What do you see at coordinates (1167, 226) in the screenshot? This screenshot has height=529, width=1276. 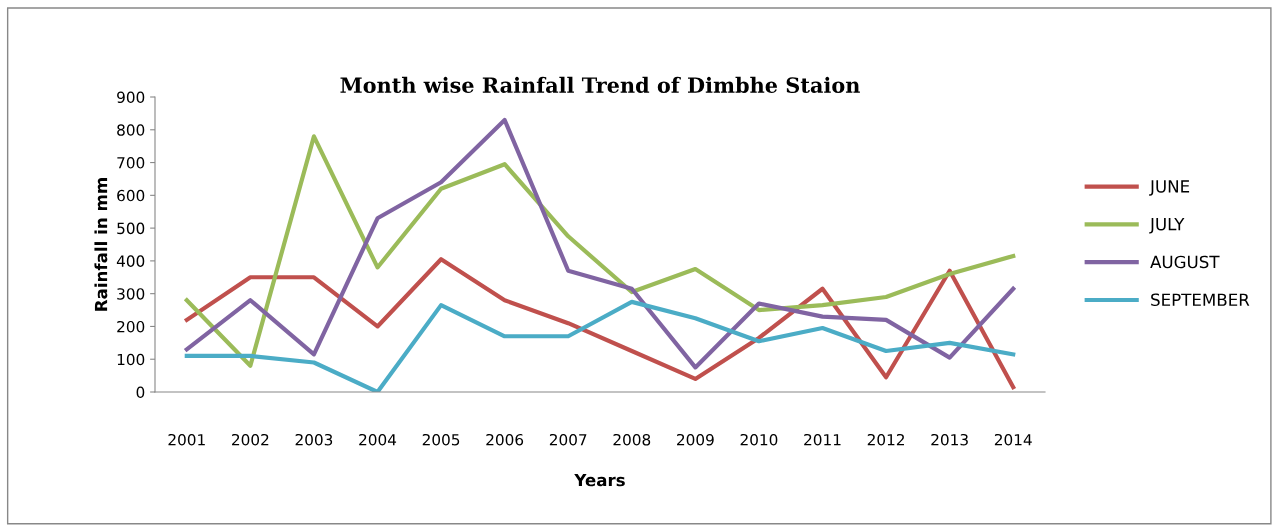 I see `legend-label: JULY` at bounding box center [1167, 226].